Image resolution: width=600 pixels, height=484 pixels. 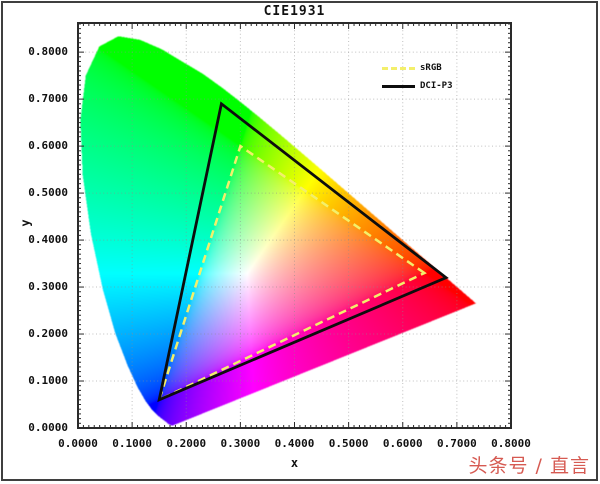 What do you see at coordinates (132, 443) in the screenshot?
I see `x-tick-label: 0.1000` at bounding box center [132, 443].